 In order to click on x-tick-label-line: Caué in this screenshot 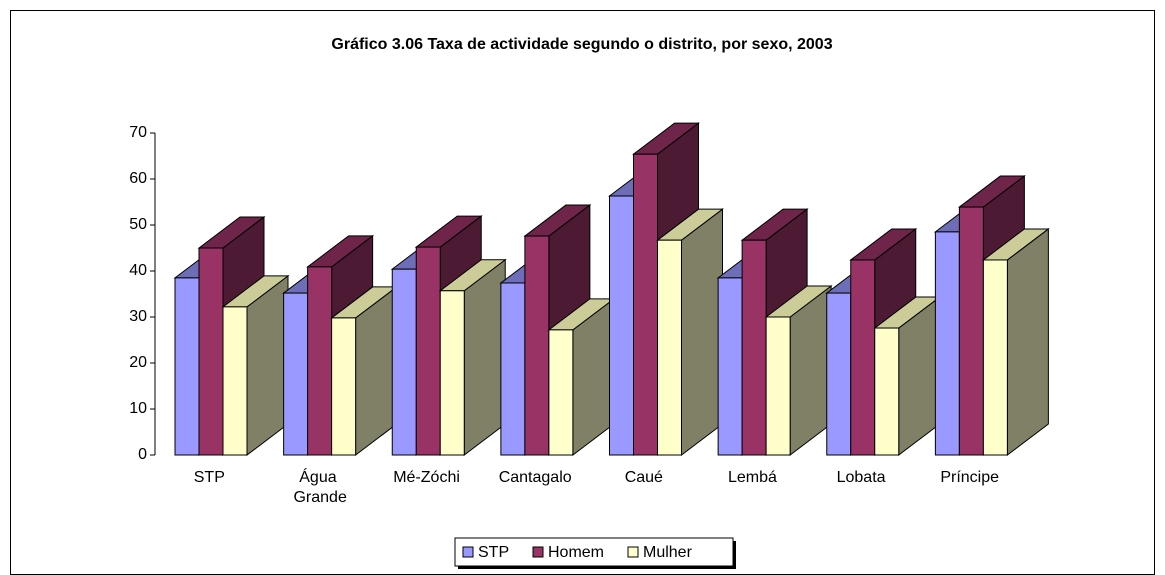, I will do `click(644, 477)`.